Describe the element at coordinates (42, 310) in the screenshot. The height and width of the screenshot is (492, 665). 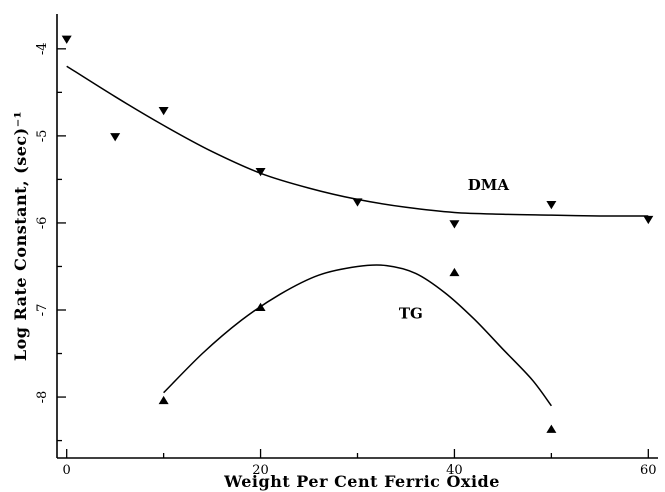
I see `y-tick-label-3: -7` at that location.